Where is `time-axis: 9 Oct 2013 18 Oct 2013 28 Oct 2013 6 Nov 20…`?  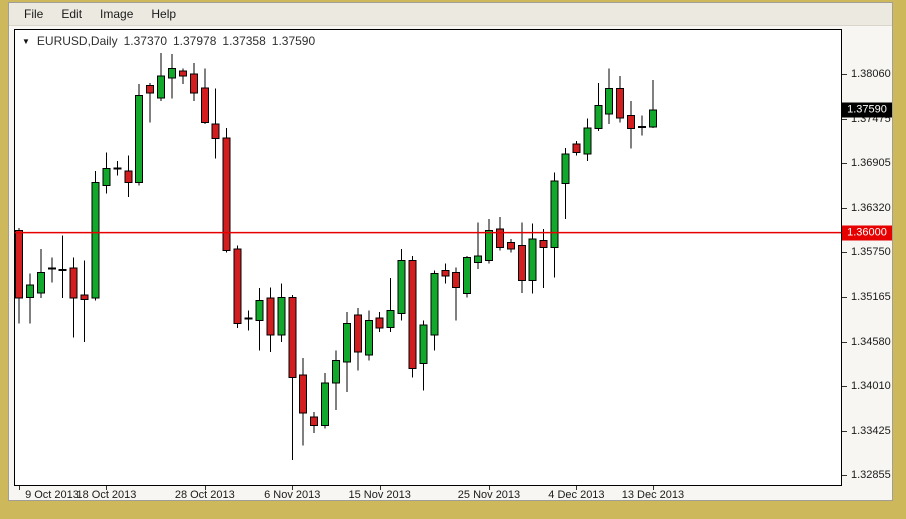 time-axis: 9 Oct 2013 18 Oct 2013 28 Oct 2013 6 Nov 20… is located at coordinates (428, 493).